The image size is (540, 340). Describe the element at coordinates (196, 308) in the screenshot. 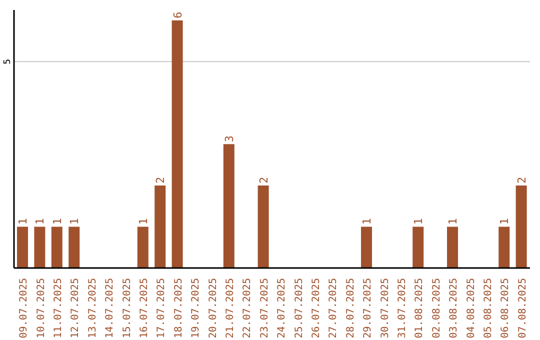

I see `x-tick-label: 19.07.2025` at that location.